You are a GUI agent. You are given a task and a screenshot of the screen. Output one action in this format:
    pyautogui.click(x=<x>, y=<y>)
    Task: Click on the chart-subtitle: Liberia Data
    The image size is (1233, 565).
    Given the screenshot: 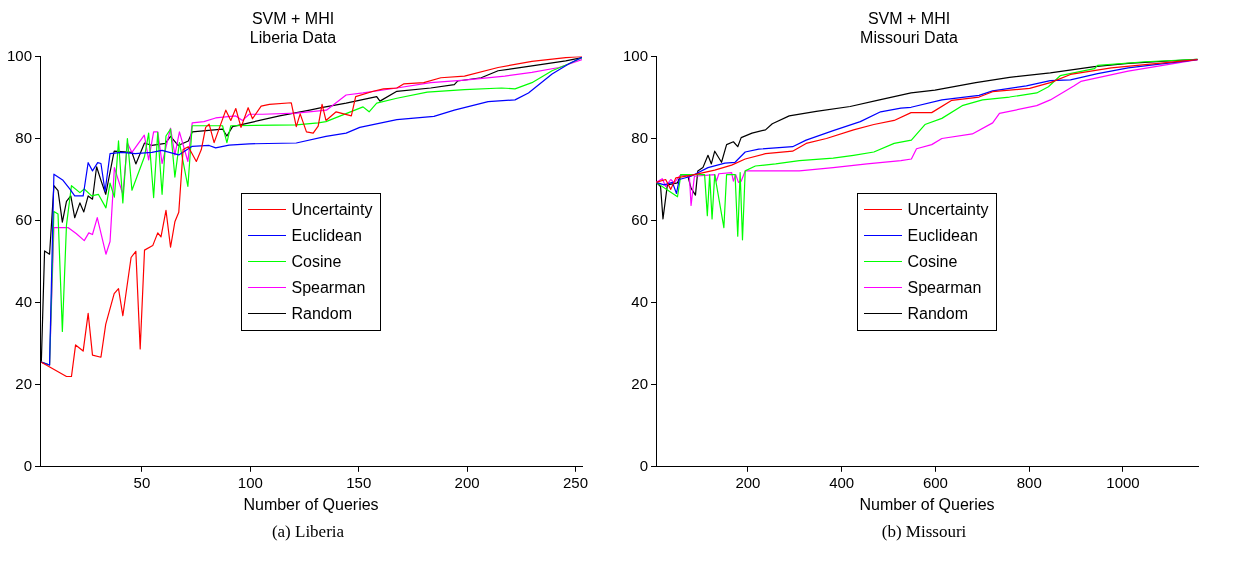 What is the action you would take?
    pyautogui.click(x=293, y=38)
    